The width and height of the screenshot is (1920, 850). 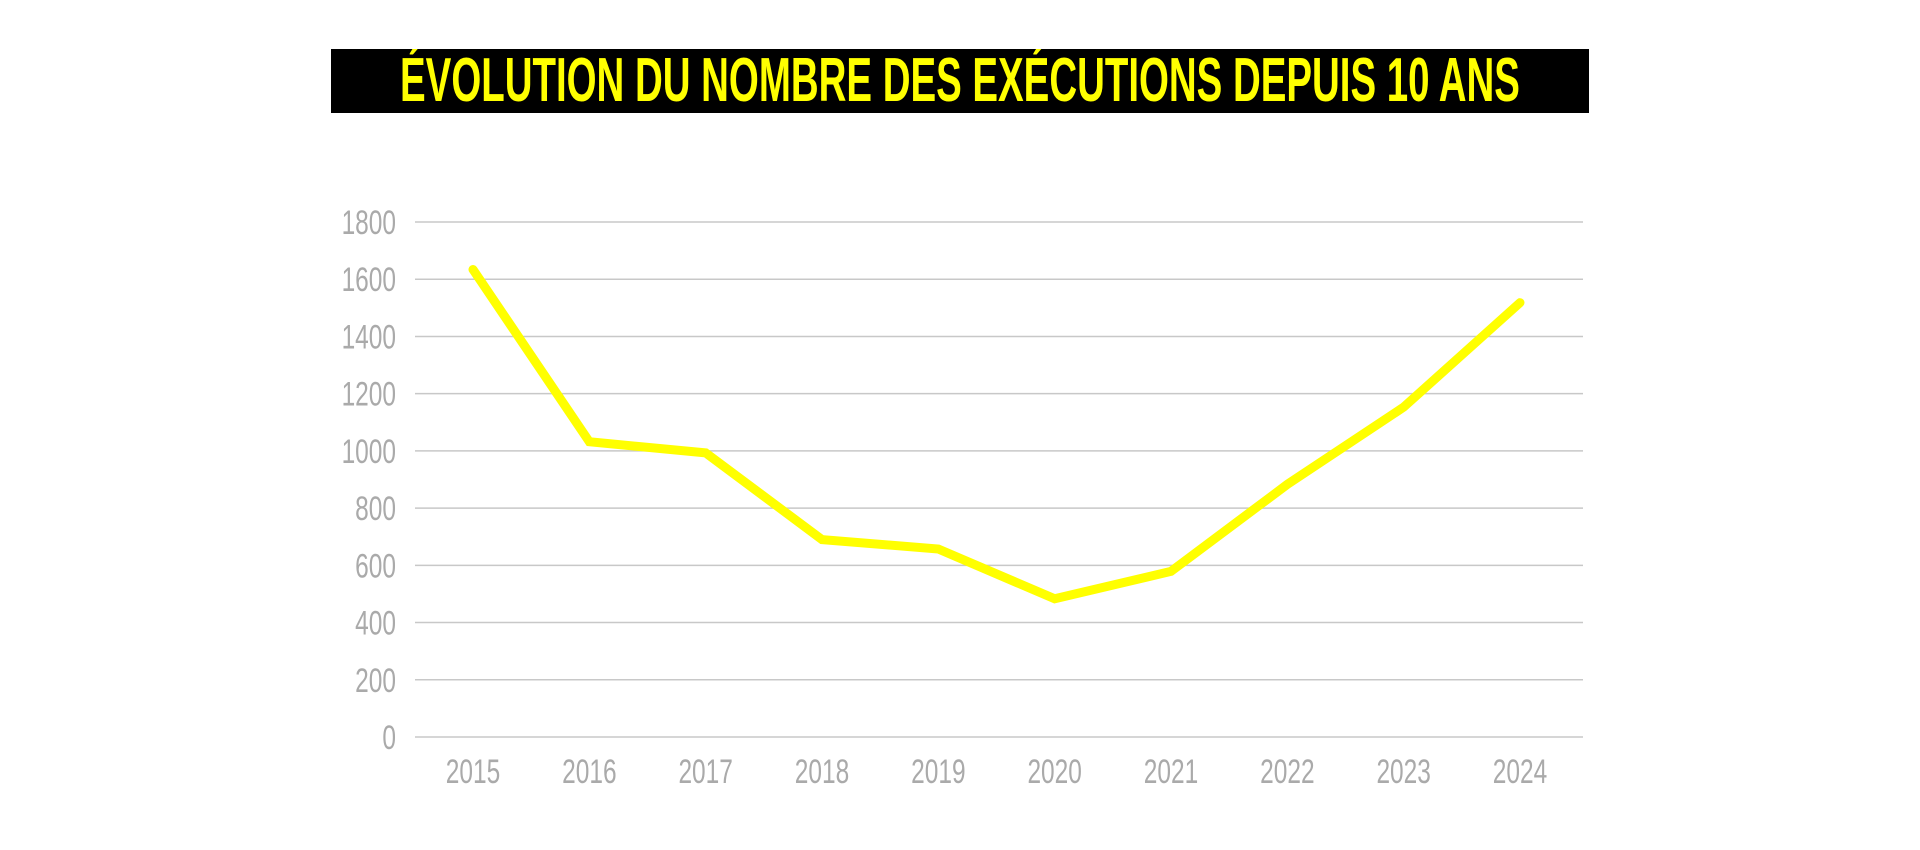 I want to click on y-axis-ticks: 0 200 400 600 800 1000 1200 1400 1600 1800, so click(x=369, y=480).